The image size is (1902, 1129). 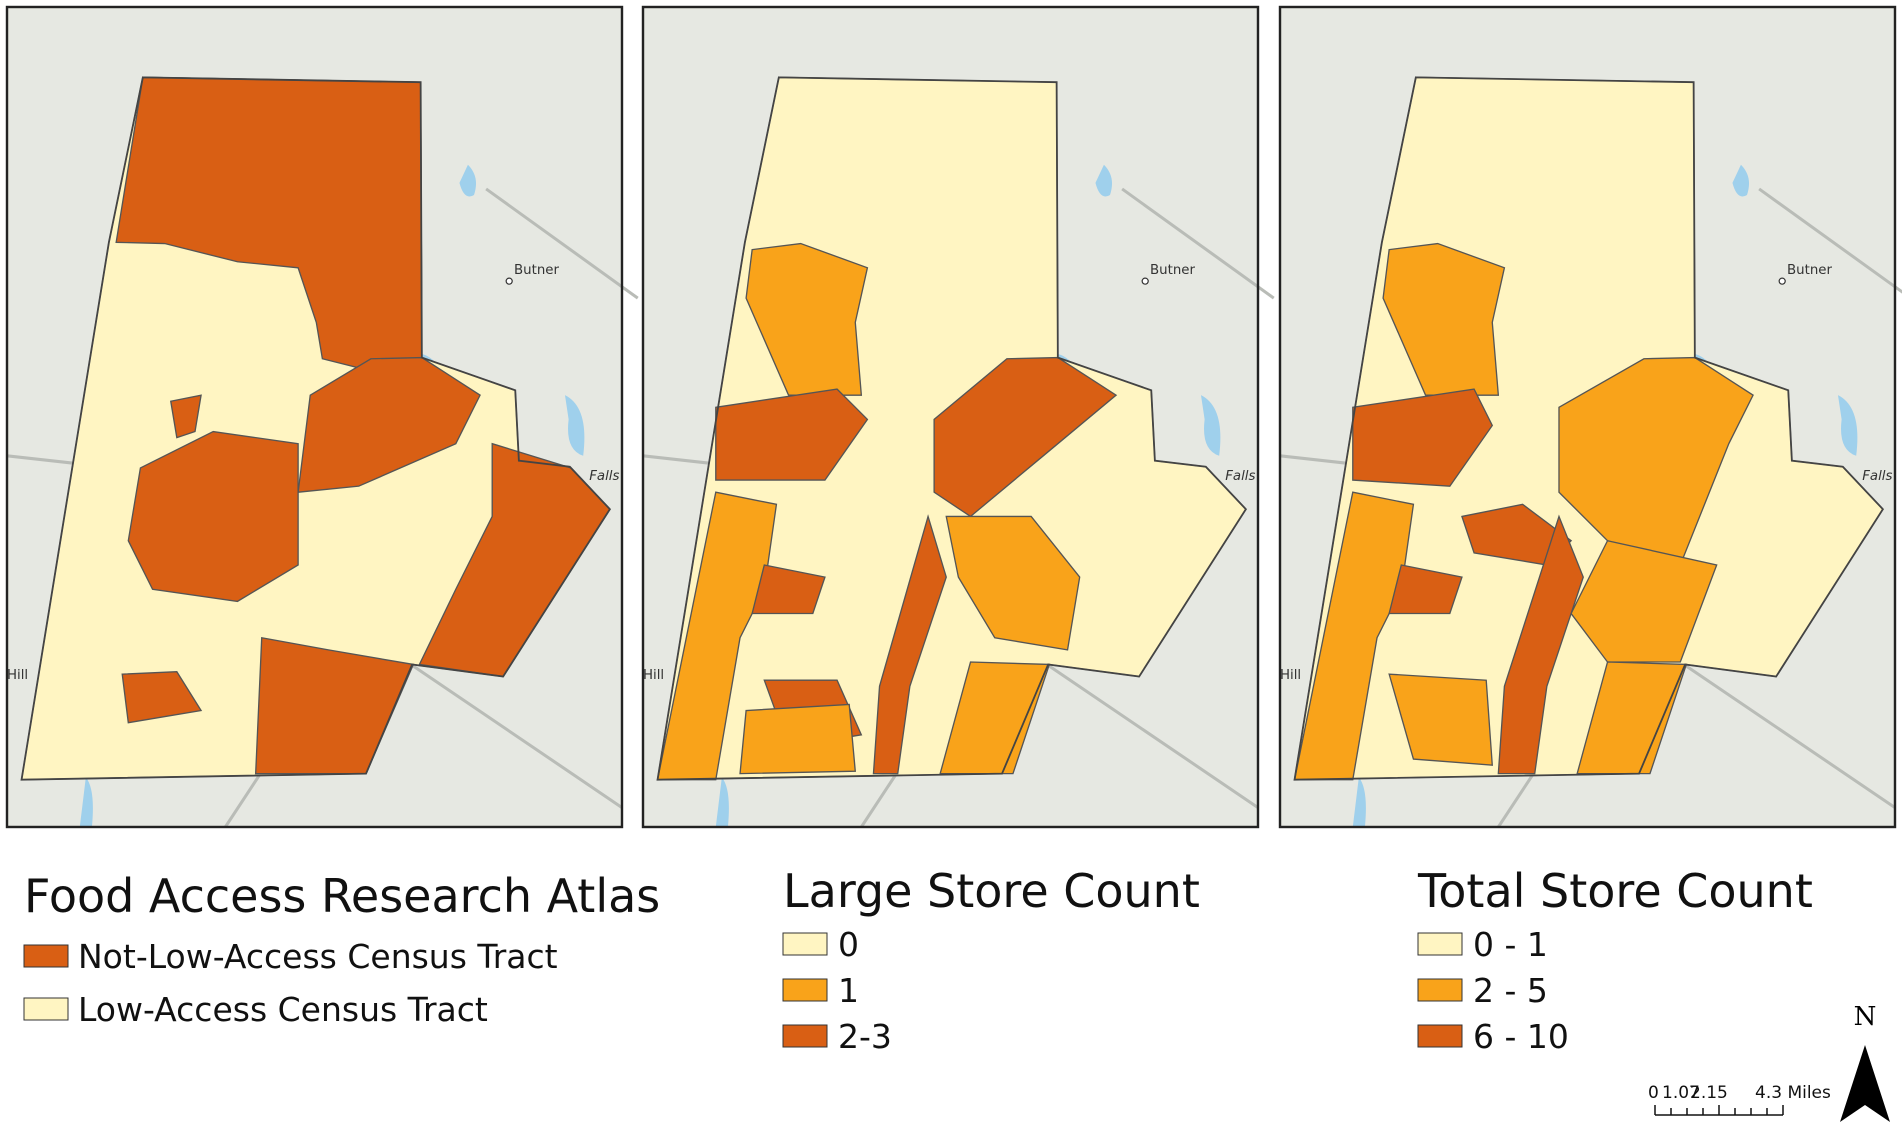 What do you see at coordinates (1521, 1036) in the screenshot?
I see `legend-item: 6 - 10` at bounding box center [1521, 1036].